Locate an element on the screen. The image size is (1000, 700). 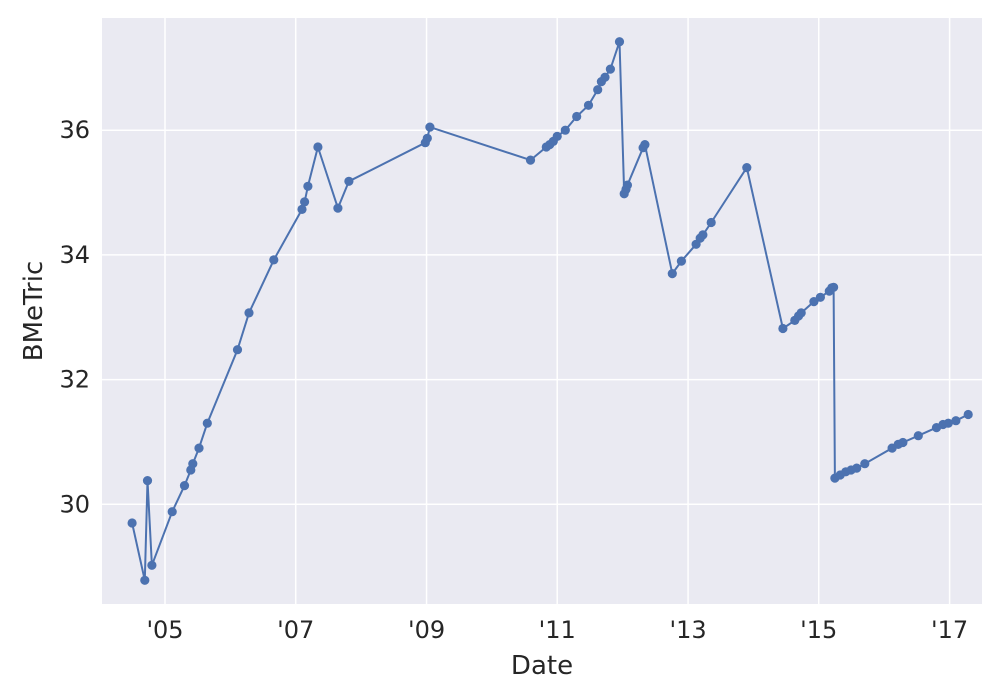
x-tick-label: '13 is located at coordinates (687, 630).